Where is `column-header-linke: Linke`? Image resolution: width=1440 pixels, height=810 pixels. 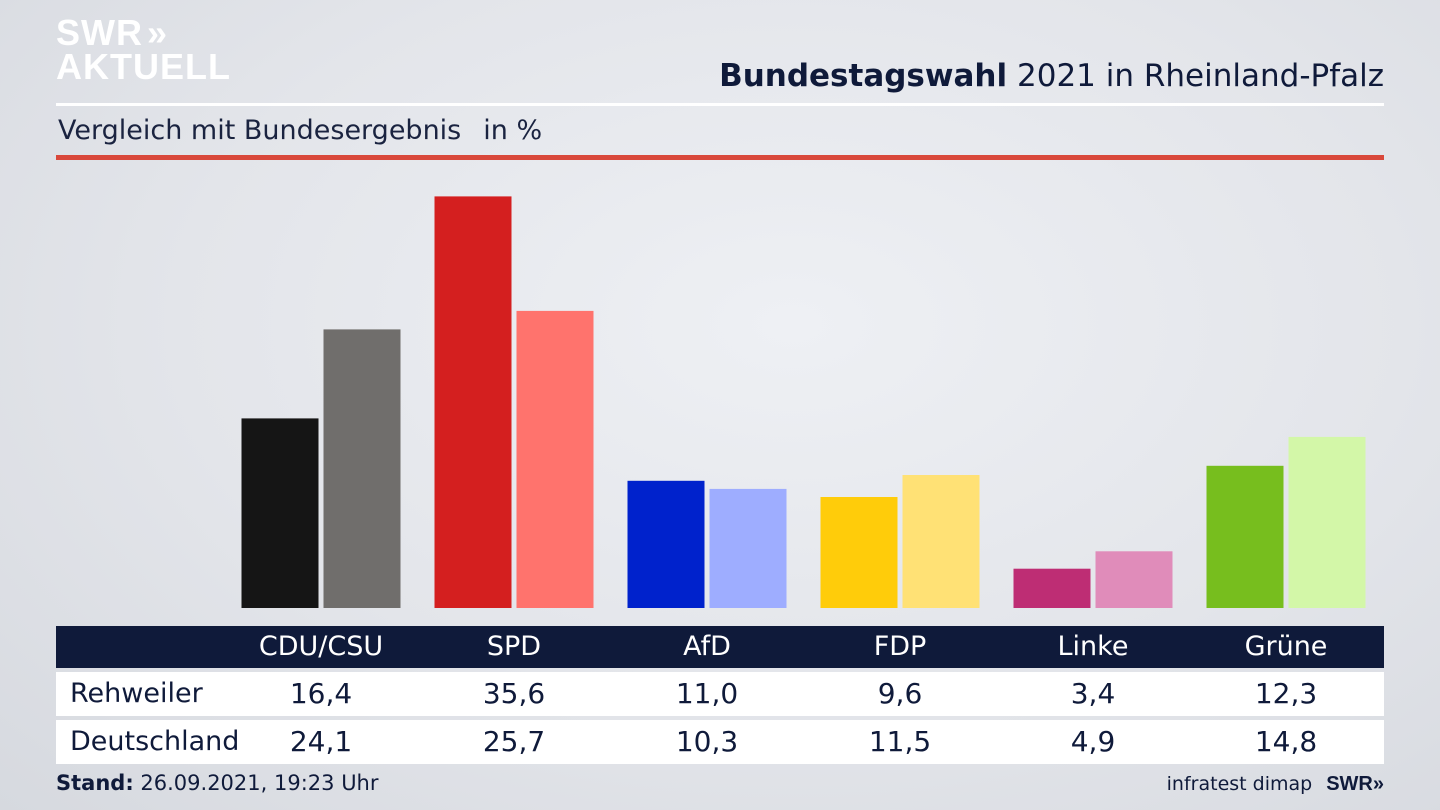
column-header-linke: Linke is located at coordinates (1093, 646).